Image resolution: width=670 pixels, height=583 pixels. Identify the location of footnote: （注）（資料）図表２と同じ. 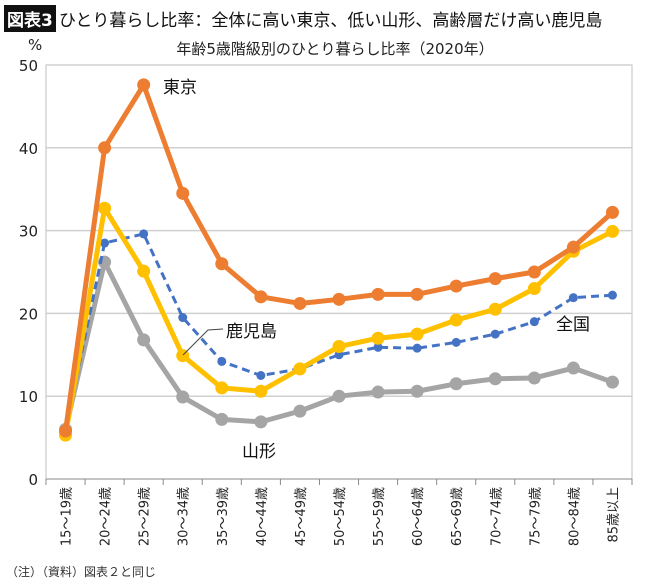
(81, 572).